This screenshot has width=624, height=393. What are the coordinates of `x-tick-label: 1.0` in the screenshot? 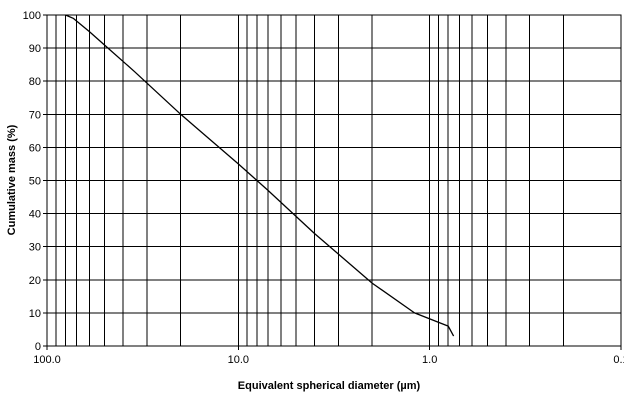 It's located at (429, 360).